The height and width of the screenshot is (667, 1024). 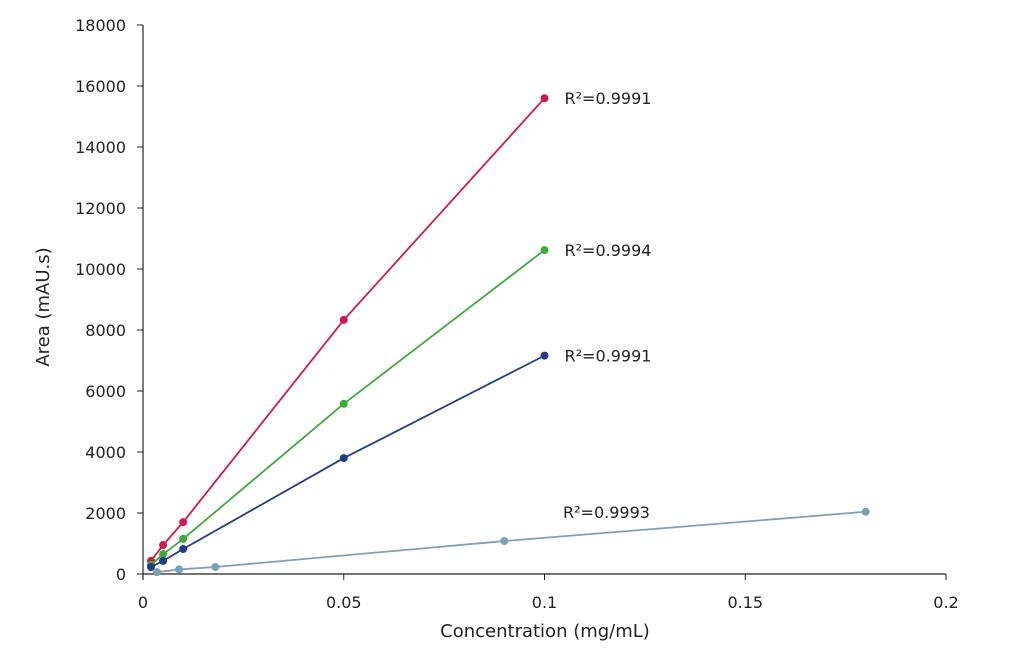 I want to click on y-tick-label: 14000, so click(x=100, y=147).